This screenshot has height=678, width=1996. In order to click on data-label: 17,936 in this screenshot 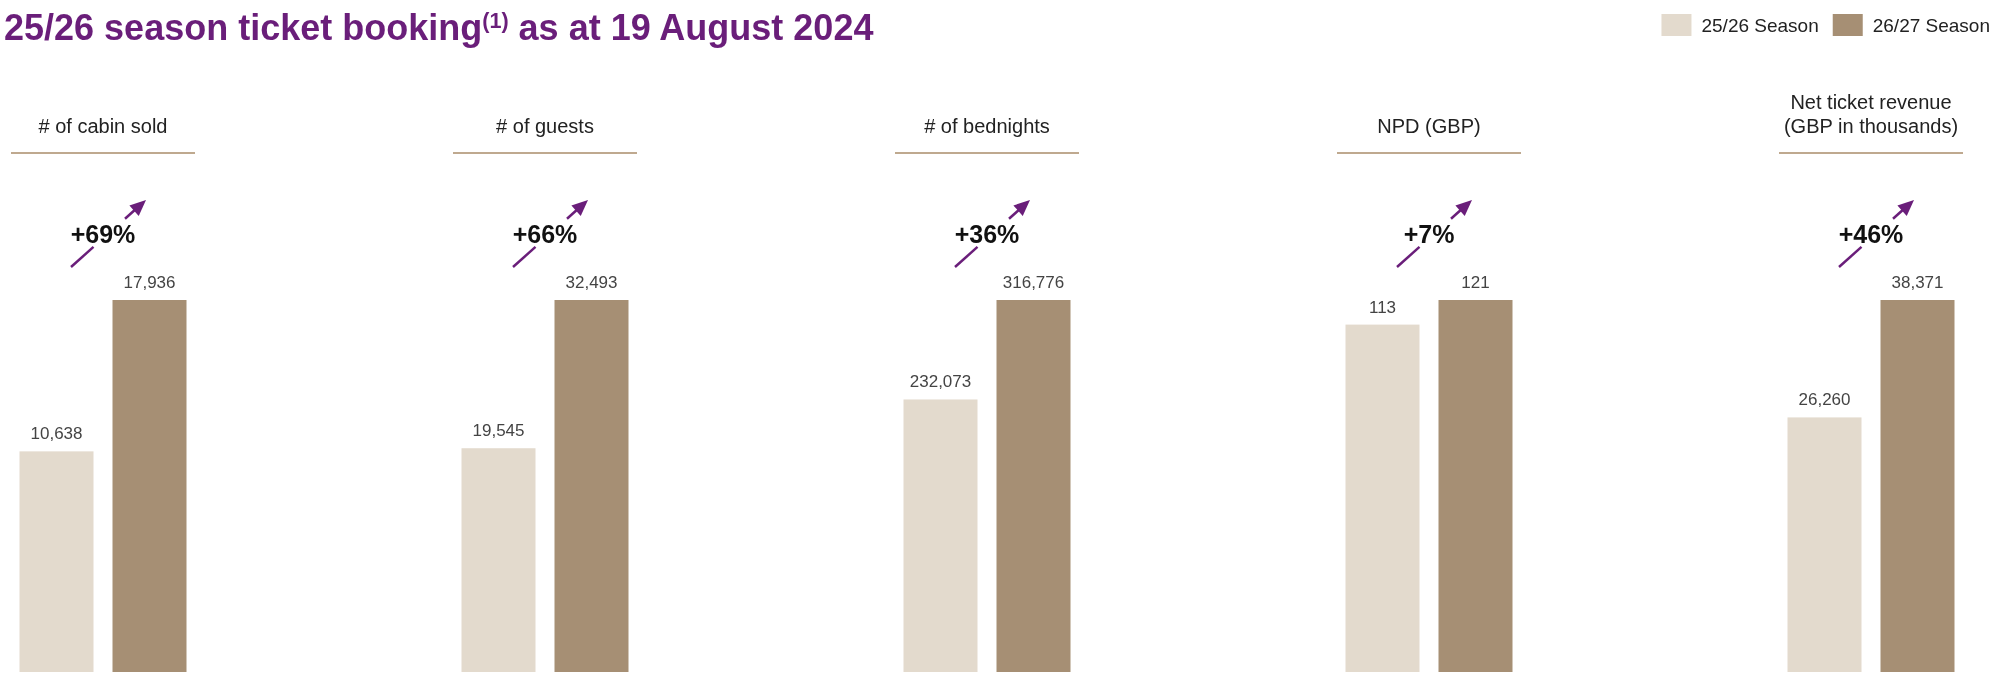, I will do `click(149, 282)`.